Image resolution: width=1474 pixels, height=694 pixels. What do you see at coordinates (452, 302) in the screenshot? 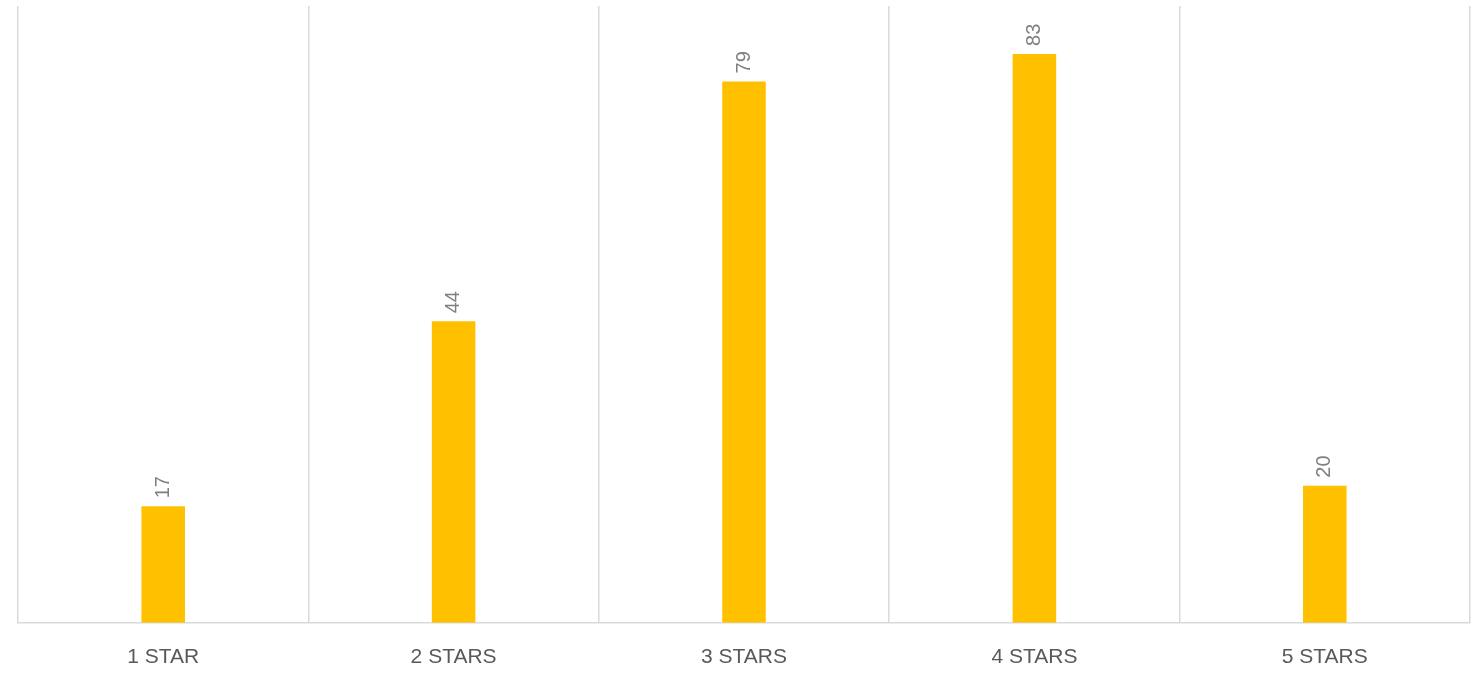
I see `data-label: 44` at bounding box center [452, 302].